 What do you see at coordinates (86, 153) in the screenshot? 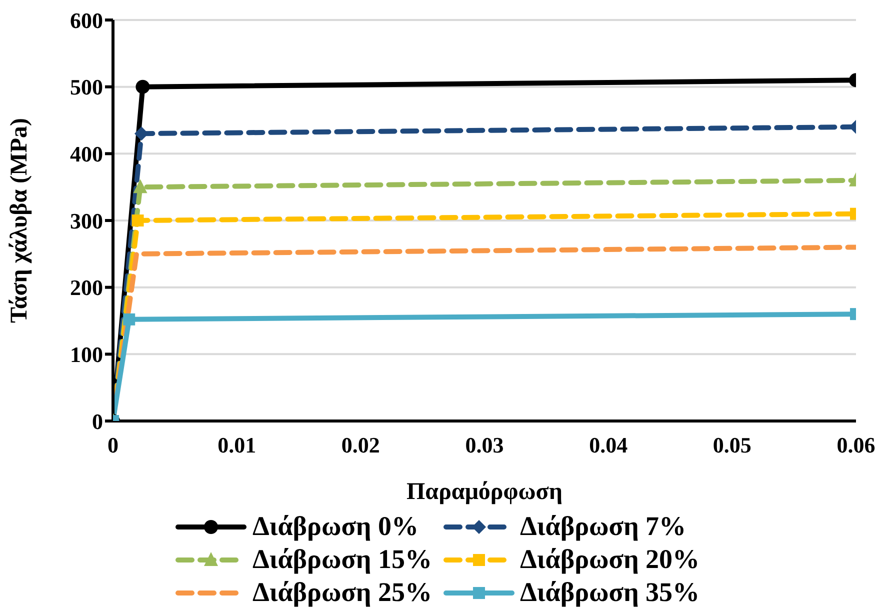
I see `y-tick-label: 400` at bounding box center [86, 153].